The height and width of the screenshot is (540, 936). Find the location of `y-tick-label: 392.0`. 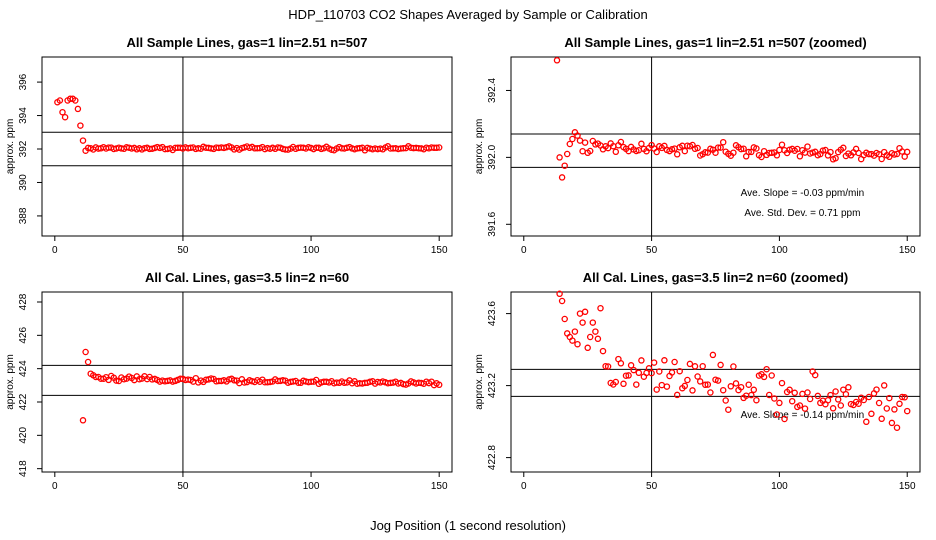

y-tick-label: 392.0 is located at coordinates (492, 156).